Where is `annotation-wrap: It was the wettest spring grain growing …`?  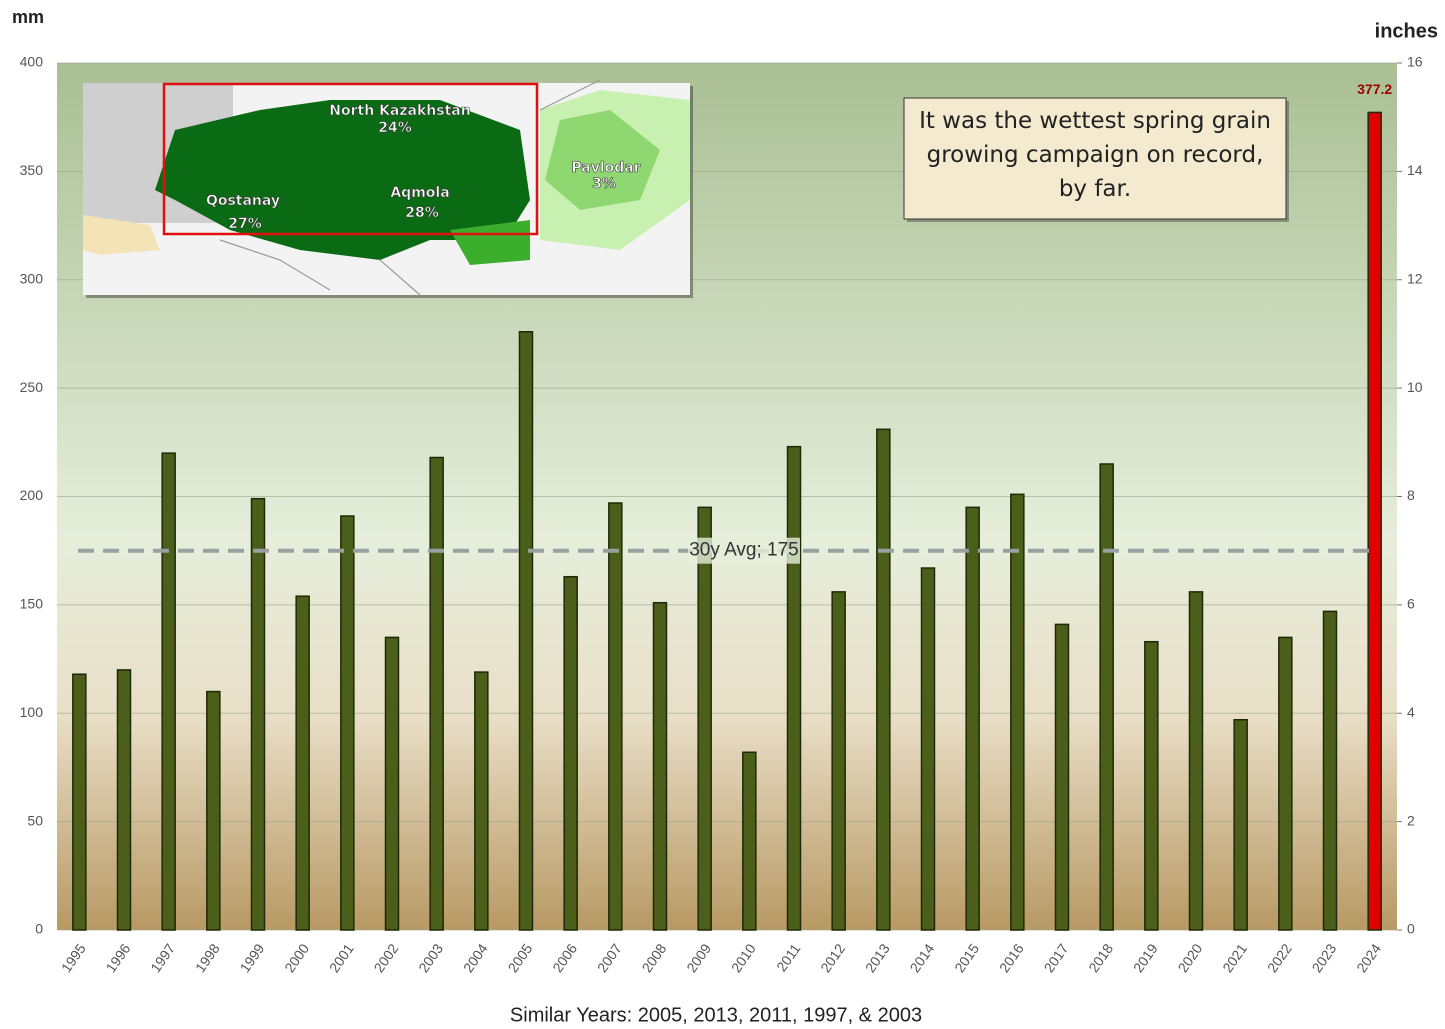
annotation-wrap: It was the wettest spring grain growing … is located at coordinates (1095, 155).